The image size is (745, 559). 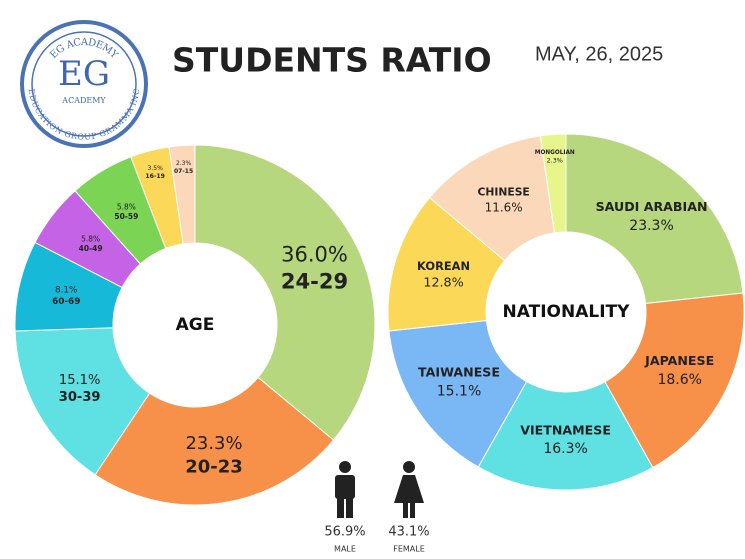 What do you see at coordinates (332, 60) in the screenshot?
I see `title: STUDENTS RATIO` at bounding box center [332, 60].